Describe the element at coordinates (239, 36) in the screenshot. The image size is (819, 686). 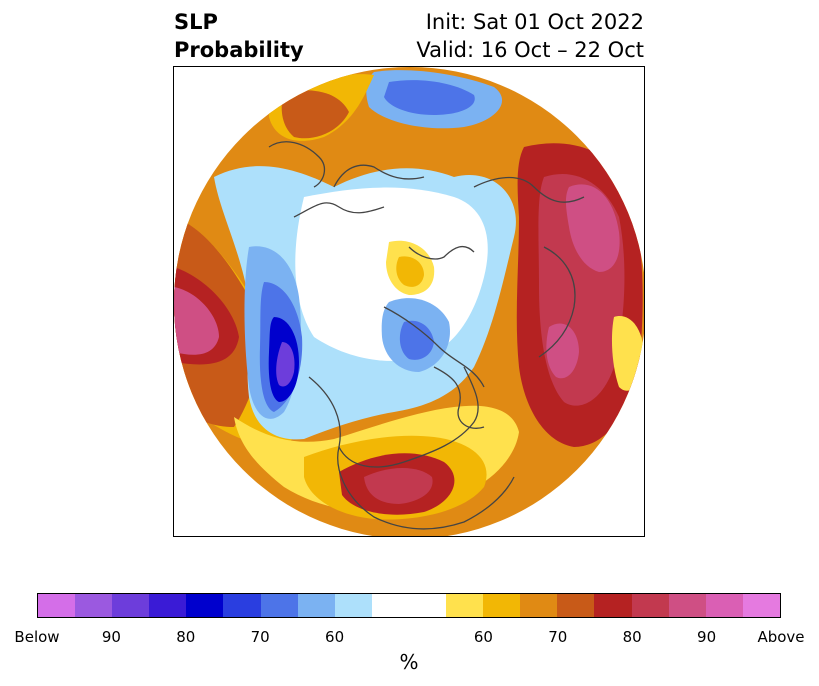
I see `chart-title: SLP Probability` at that location.